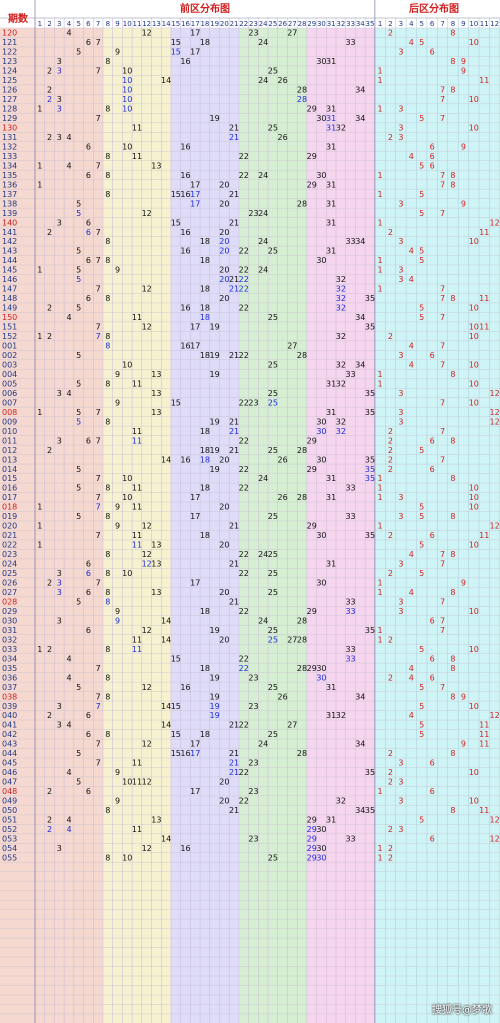  What do you see at coordinates (136, 24) in the screenshot?
I see `front-col-label-11: 11` at bounding box center [136, 24].